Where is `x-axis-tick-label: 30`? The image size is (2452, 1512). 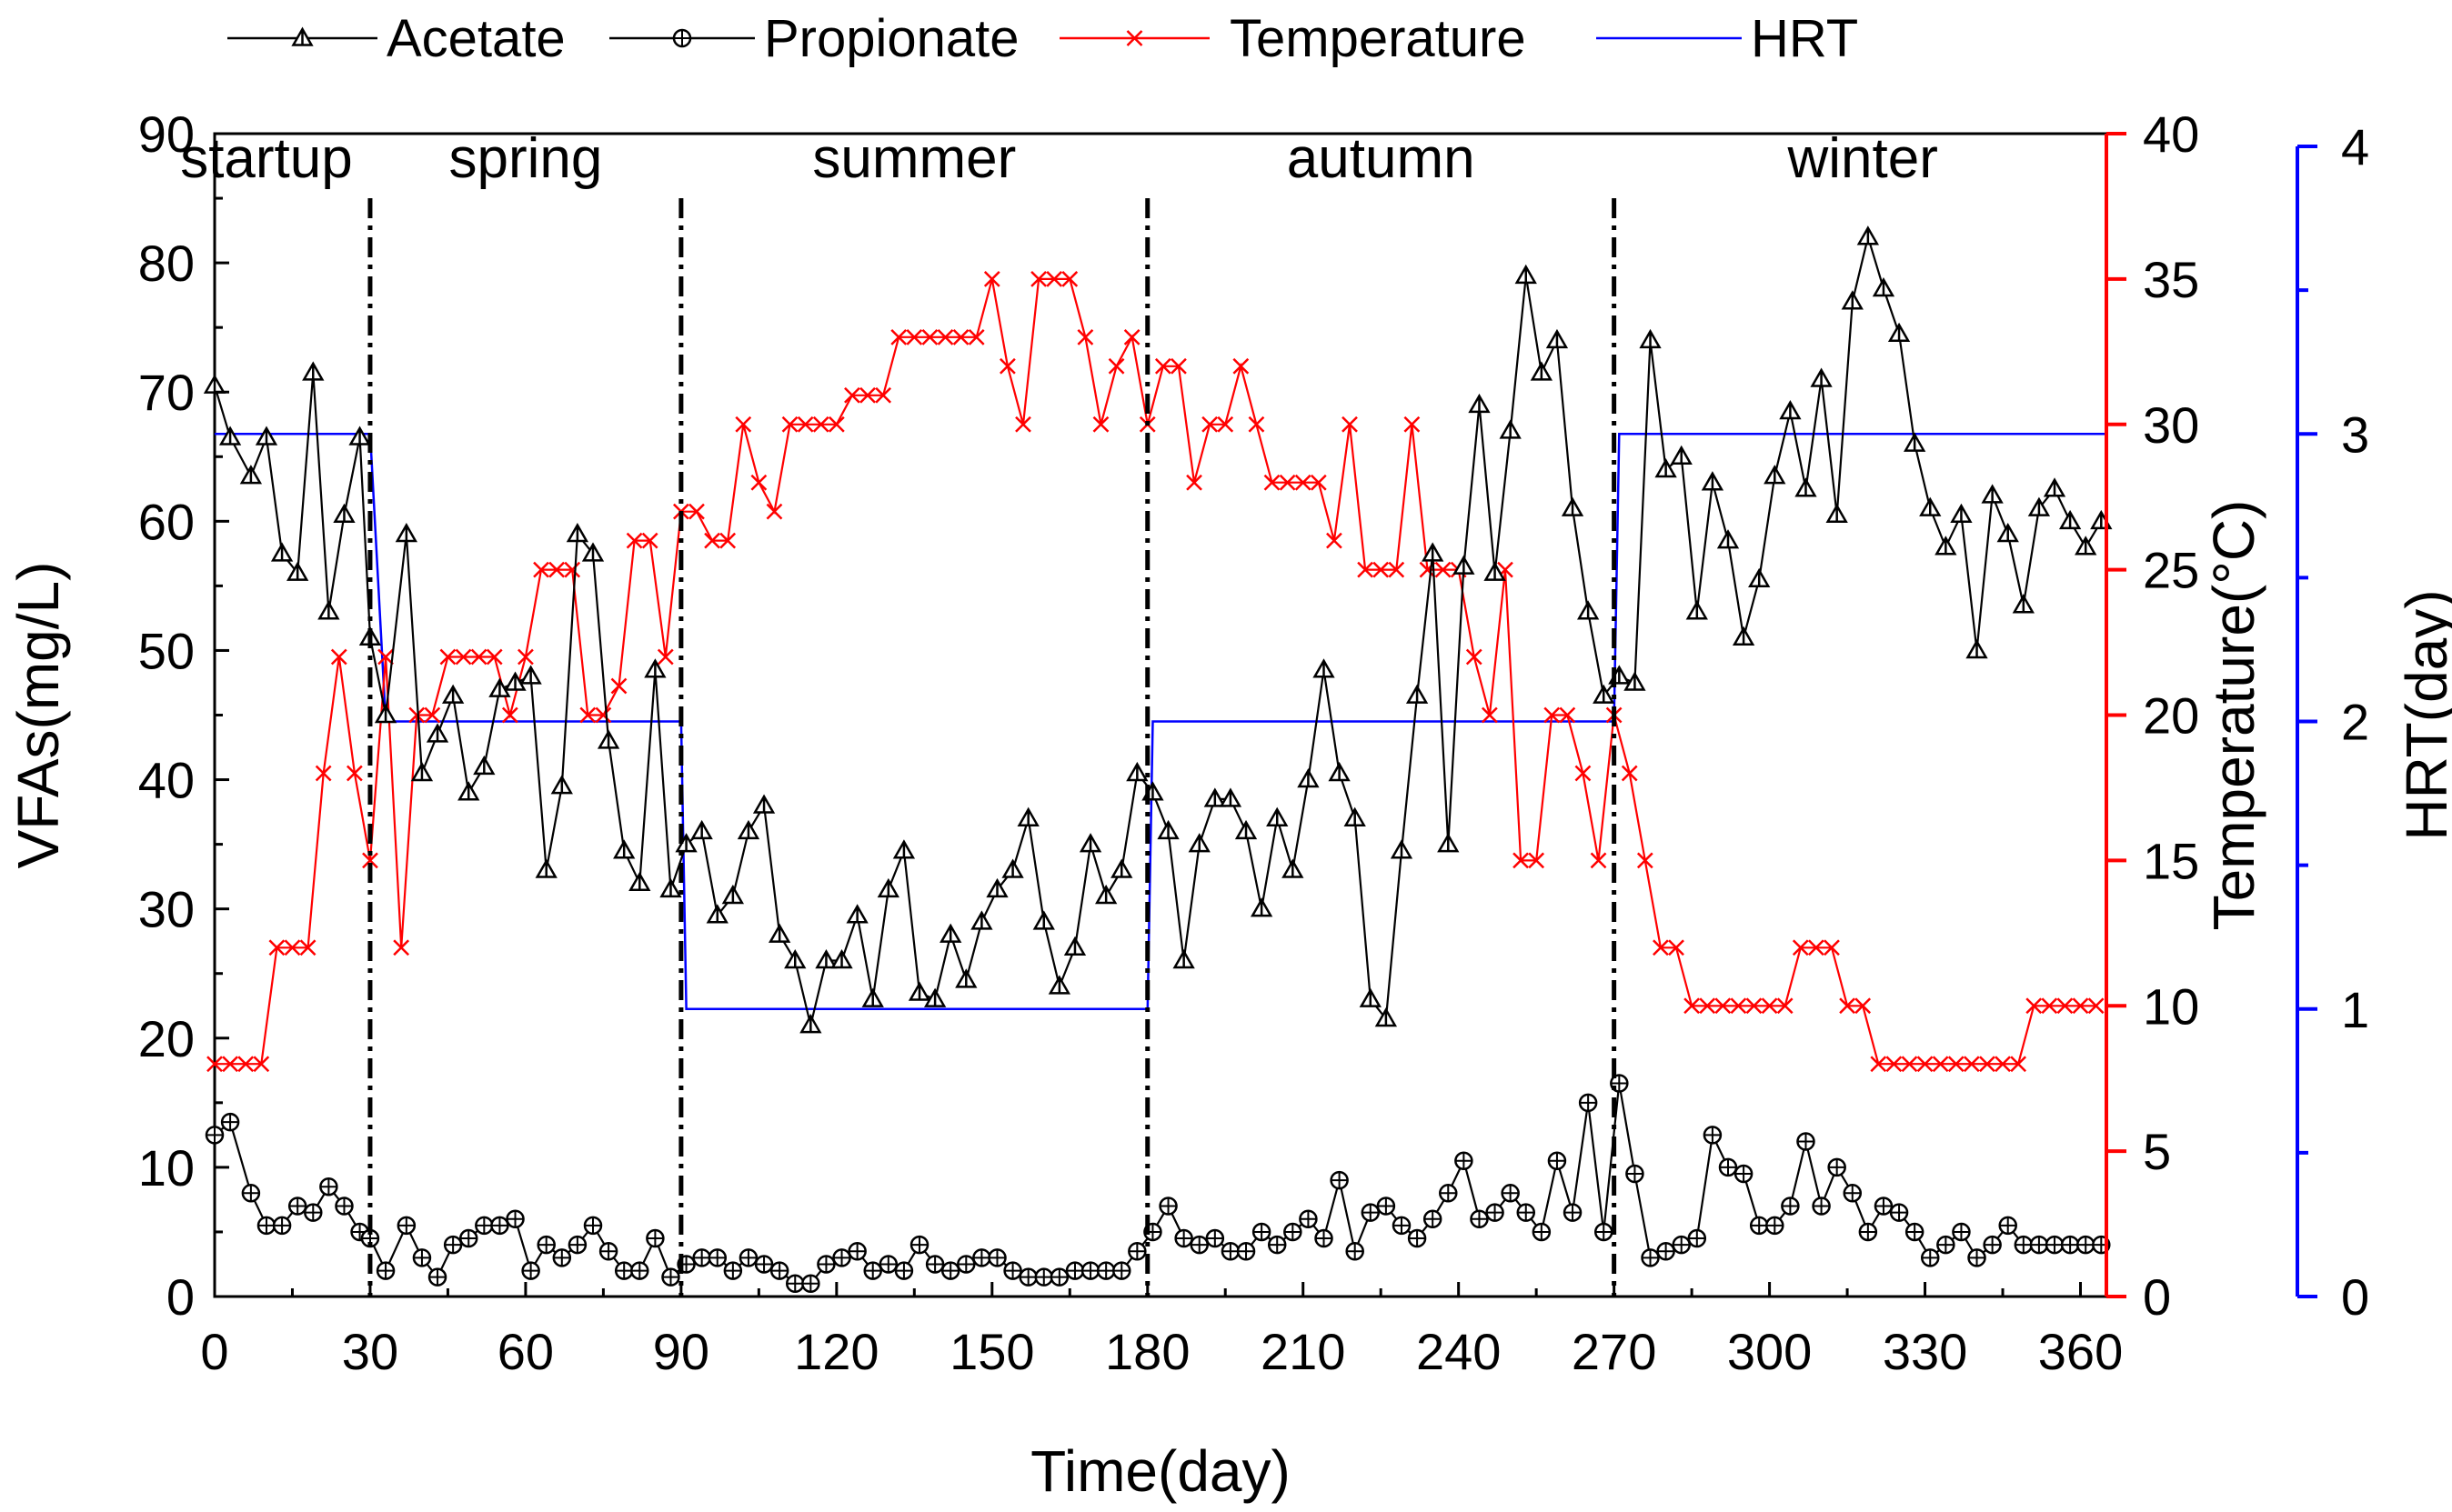 x-axis-tick-label: 30 is located at coordinates (370, 1351).